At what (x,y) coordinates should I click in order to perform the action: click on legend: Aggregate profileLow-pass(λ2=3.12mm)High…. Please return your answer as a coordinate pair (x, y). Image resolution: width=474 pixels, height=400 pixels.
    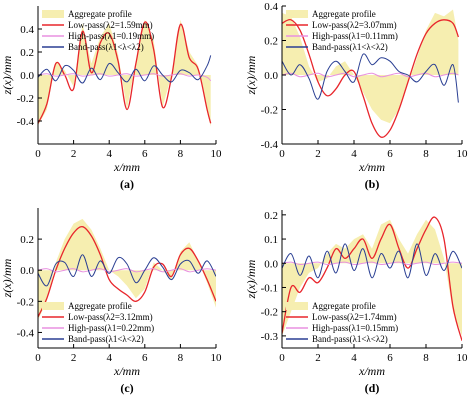
    Looking at the image, I should click on (98, 322).